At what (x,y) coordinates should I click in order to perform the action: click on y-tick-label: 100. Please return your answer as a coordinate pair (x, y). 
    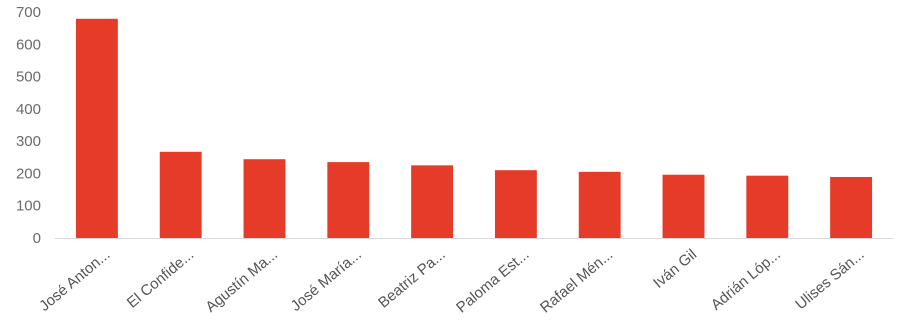
    Looking at the image, I should click on (28, 206).